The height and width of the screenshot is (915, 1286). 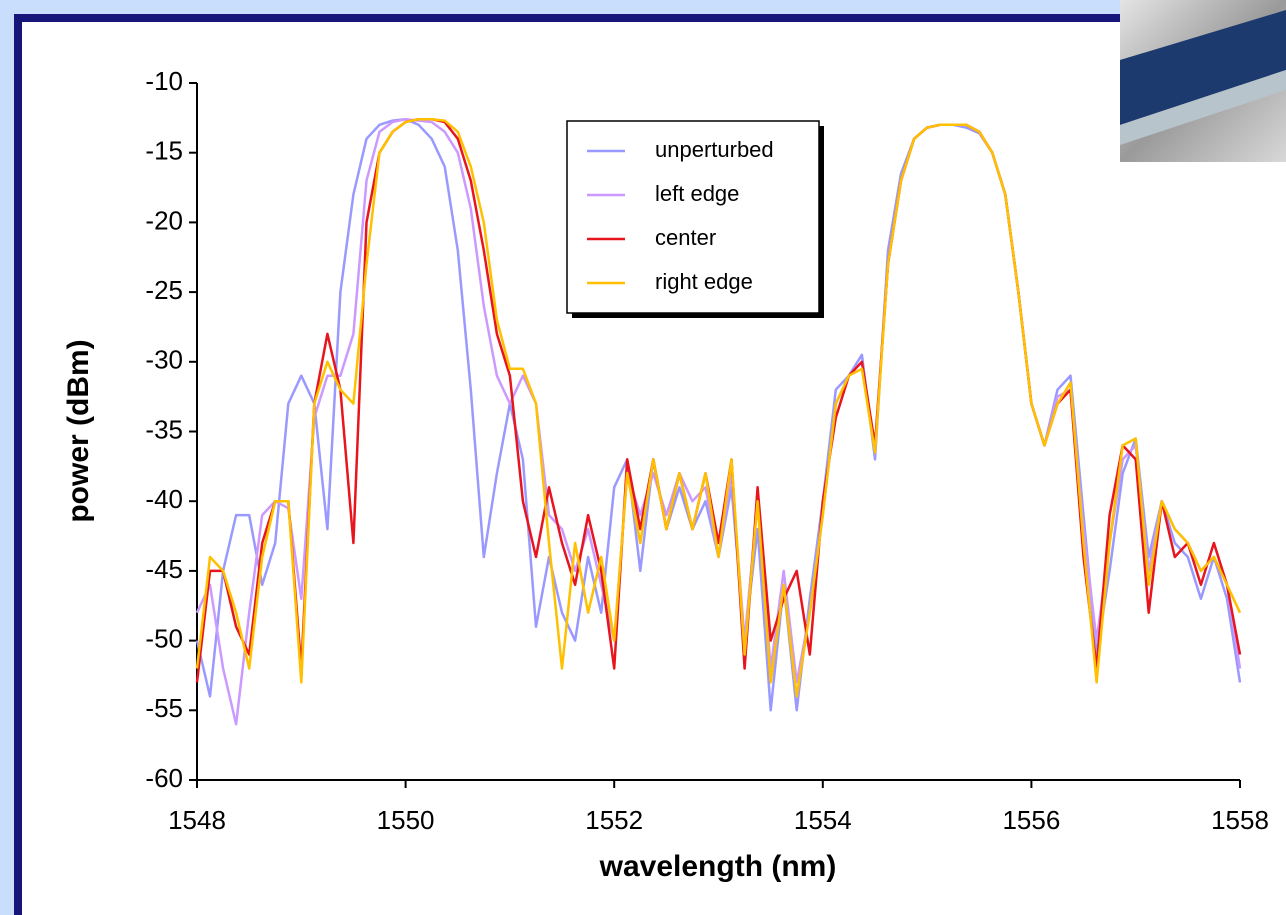 I want to click on y-tick-label: -30, so click(x=164, y=360).